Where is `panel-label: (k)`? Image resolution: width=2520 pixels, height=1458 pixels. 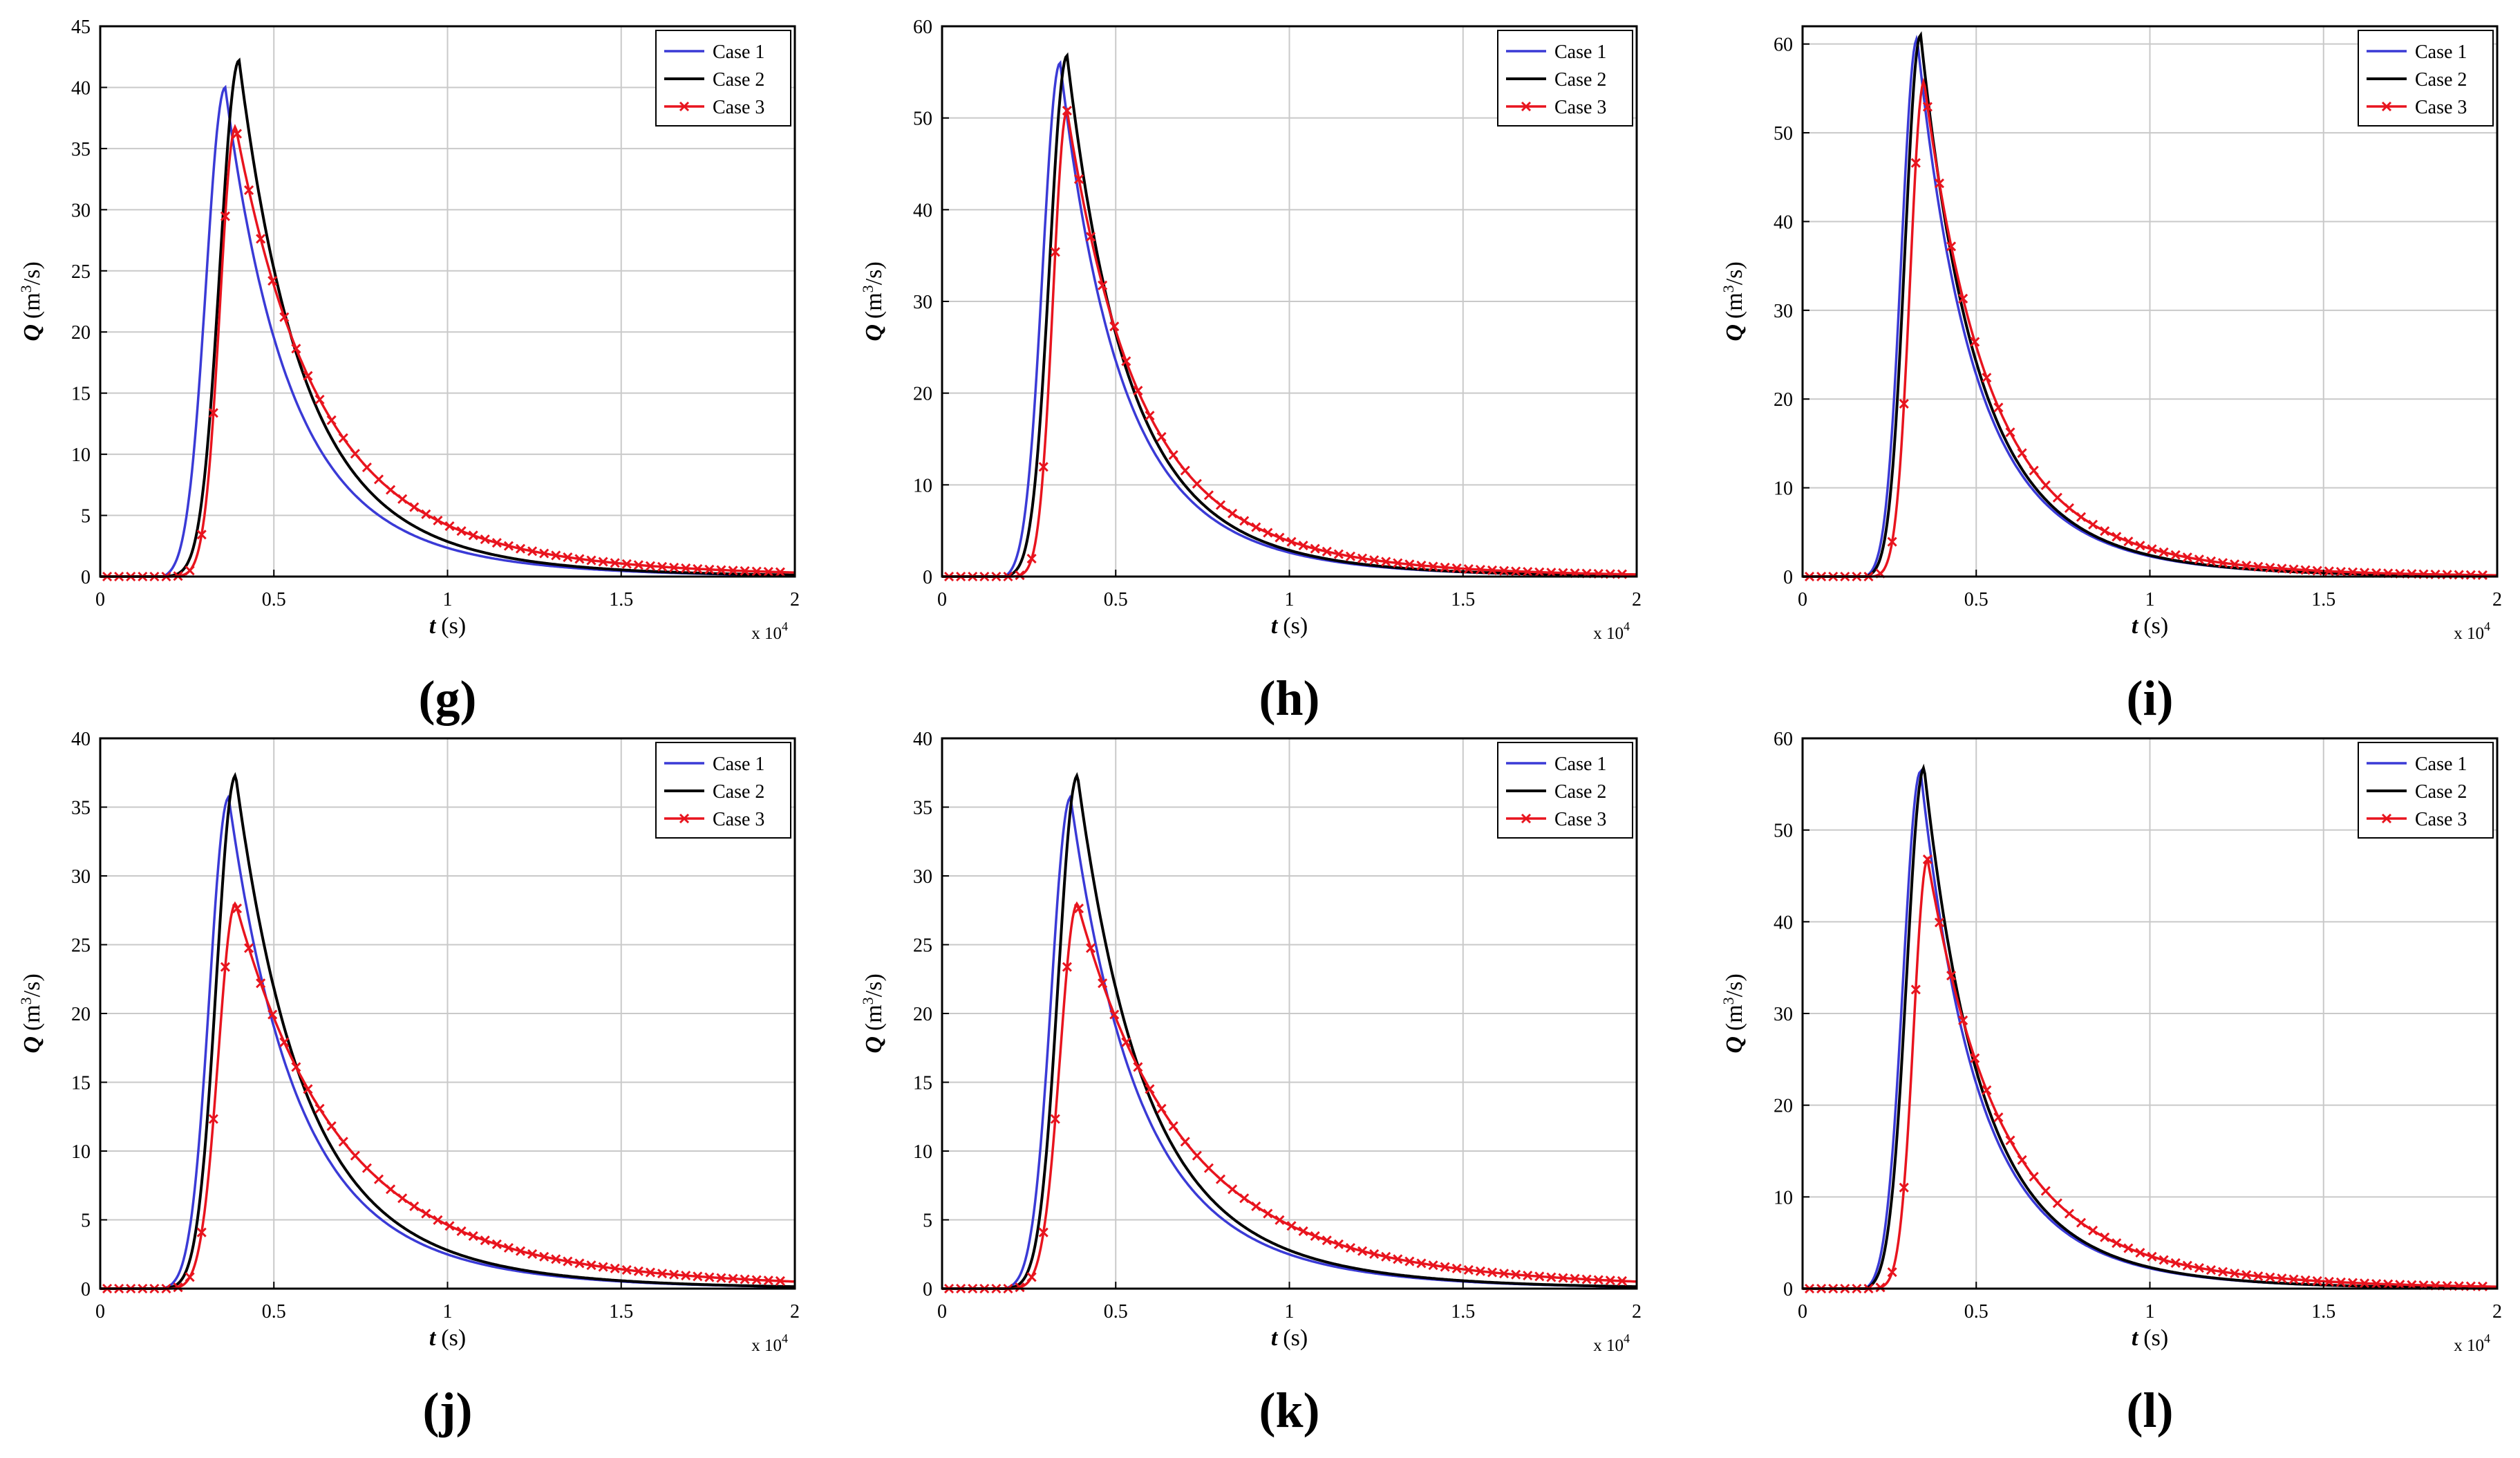
panel-label: (k) is located at coordinates (1289, 1410).